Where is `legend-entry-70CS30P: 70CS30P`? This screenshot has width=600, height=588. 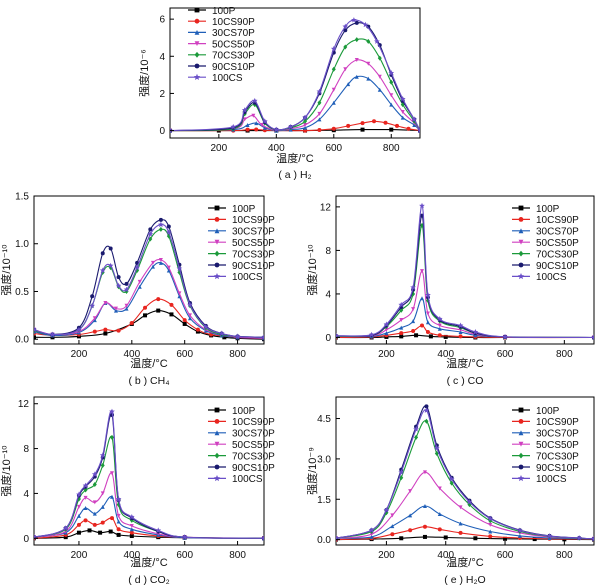
legend-entry-70CS30P: 70CS30P is located at coordinates (557, 254).